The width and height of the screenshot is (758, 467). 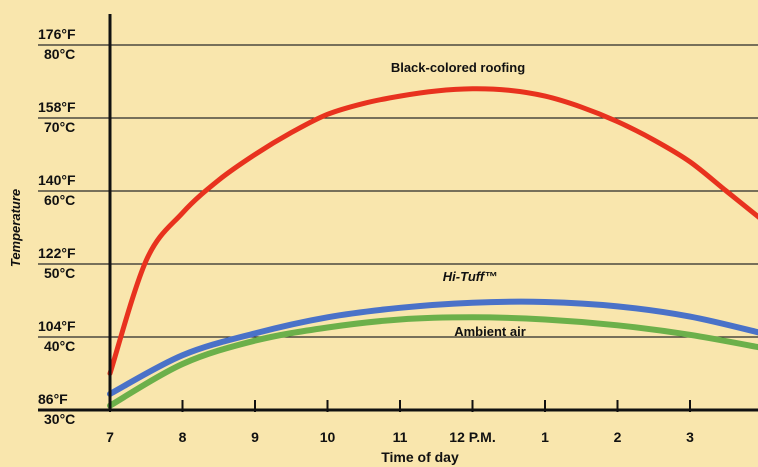 I want to click on x-tick-label: 1, so click(x=545, y=437).